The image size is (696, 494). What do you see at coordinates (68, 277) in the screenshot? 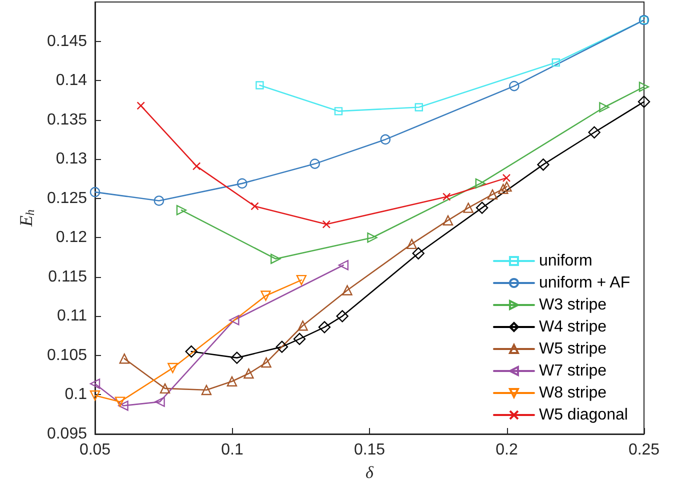
I see `y-tick-label: 0.115` at bounding box center [68, 277].